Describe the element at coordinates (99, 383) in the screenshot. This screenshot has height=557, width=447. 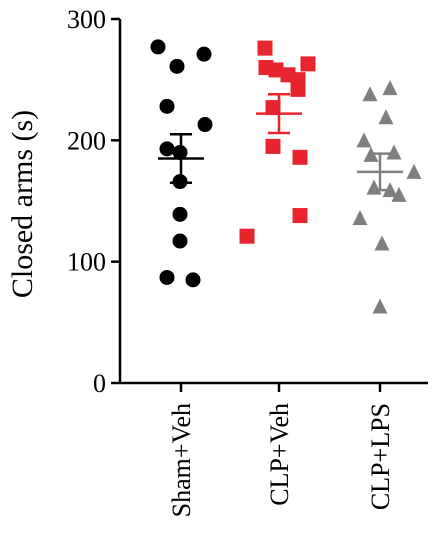
I see `y-tick-label: 0` at that location.